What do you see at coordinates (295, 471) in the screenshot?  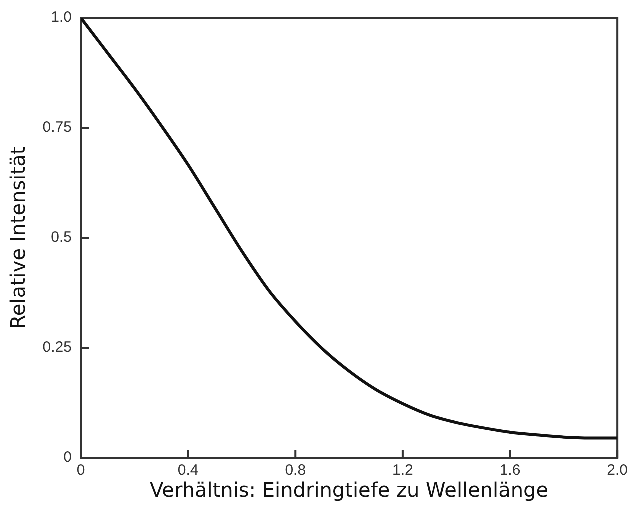 I see `x-tick-label: 0.8` at bounding box center [295, 471].